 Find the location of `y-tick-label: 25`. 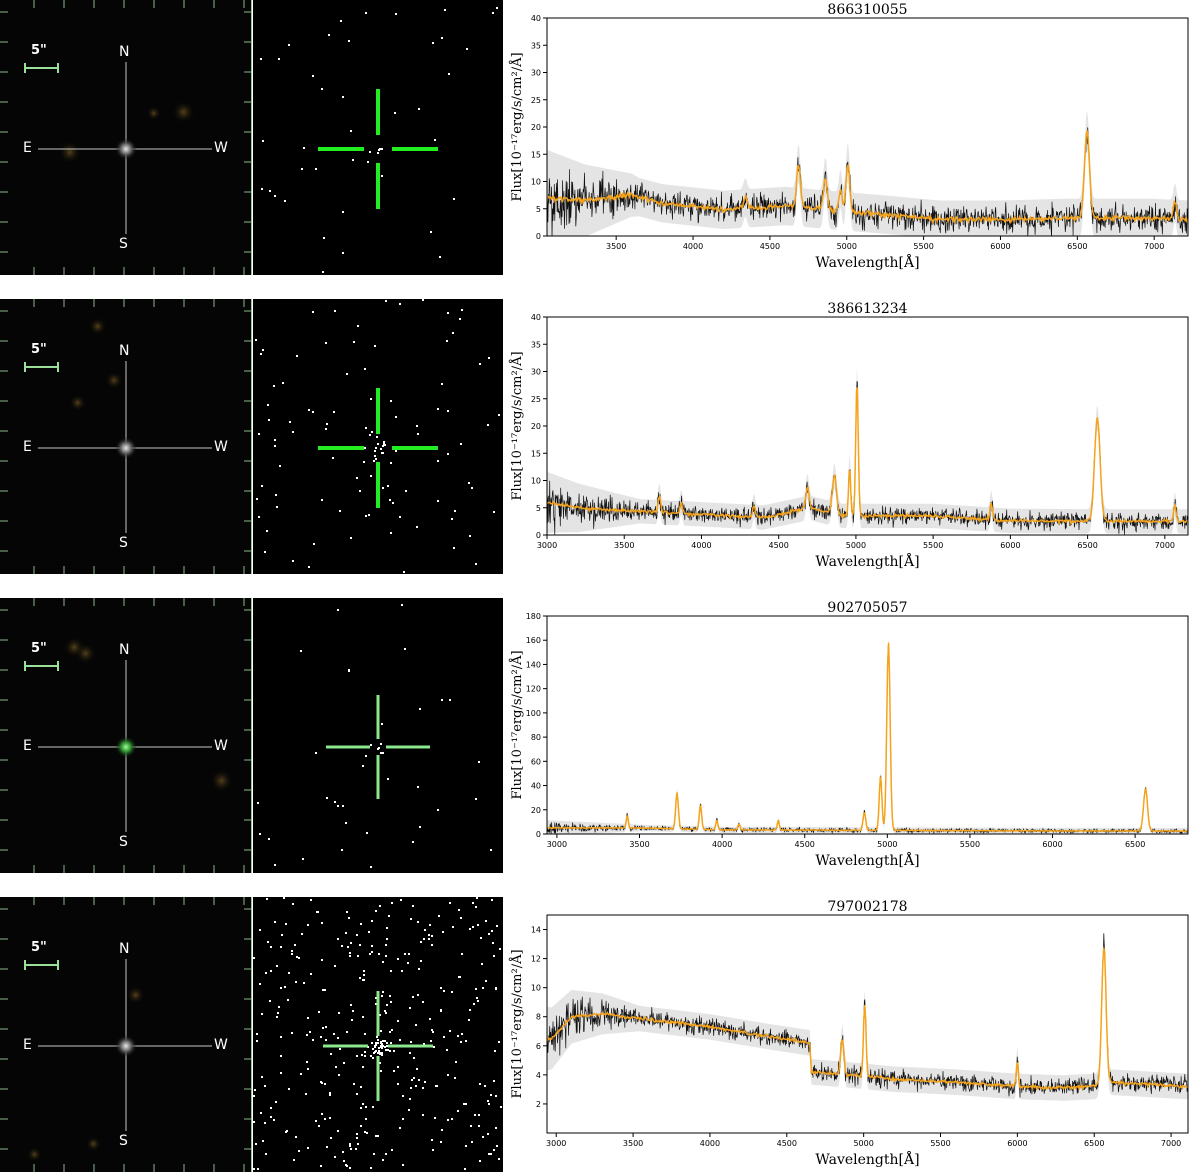

y-tick-label: 25 is located at coordinates (536, 100).